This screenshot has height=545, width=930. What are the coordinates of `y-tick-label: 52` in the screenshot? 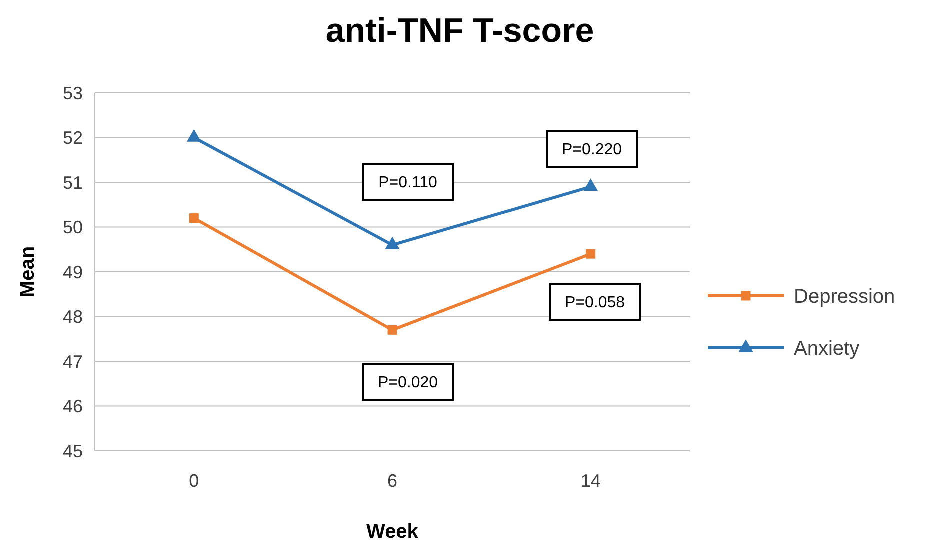 It's located at (72, 138).